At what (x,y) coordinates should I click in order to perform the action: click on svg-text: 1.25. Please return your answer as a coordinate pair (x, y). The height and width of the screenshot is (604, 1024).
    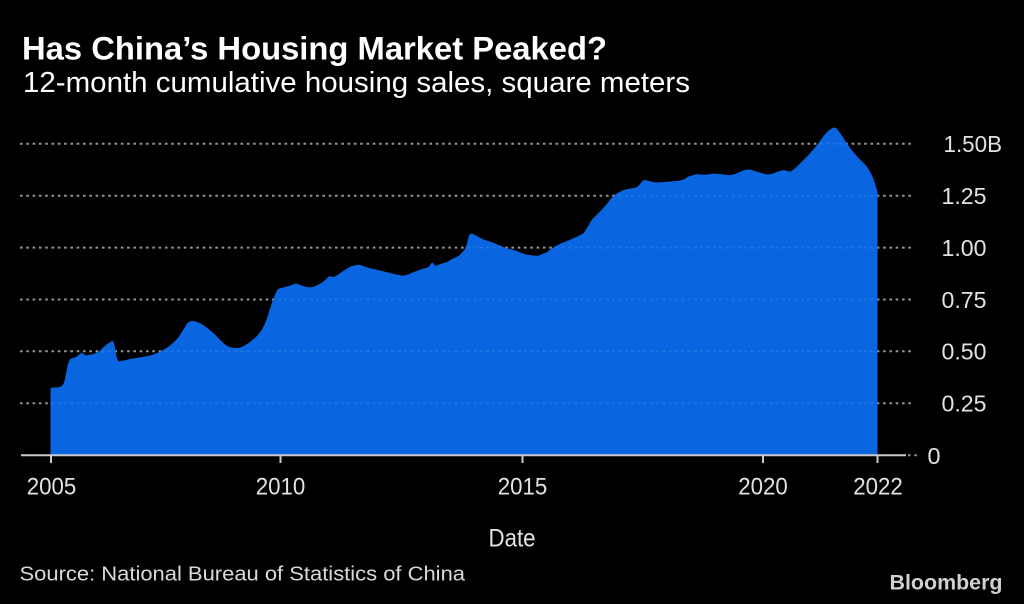
    Looking at the image, I should click on (964, 196).